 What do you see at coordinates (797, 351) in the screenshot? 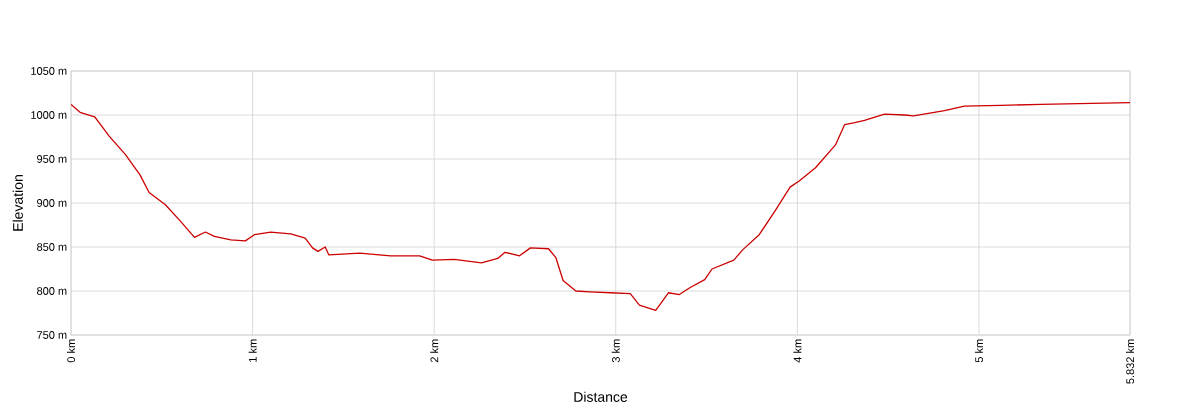
I see `x-tick-label: 4 km` at bounding box center [797, 351].